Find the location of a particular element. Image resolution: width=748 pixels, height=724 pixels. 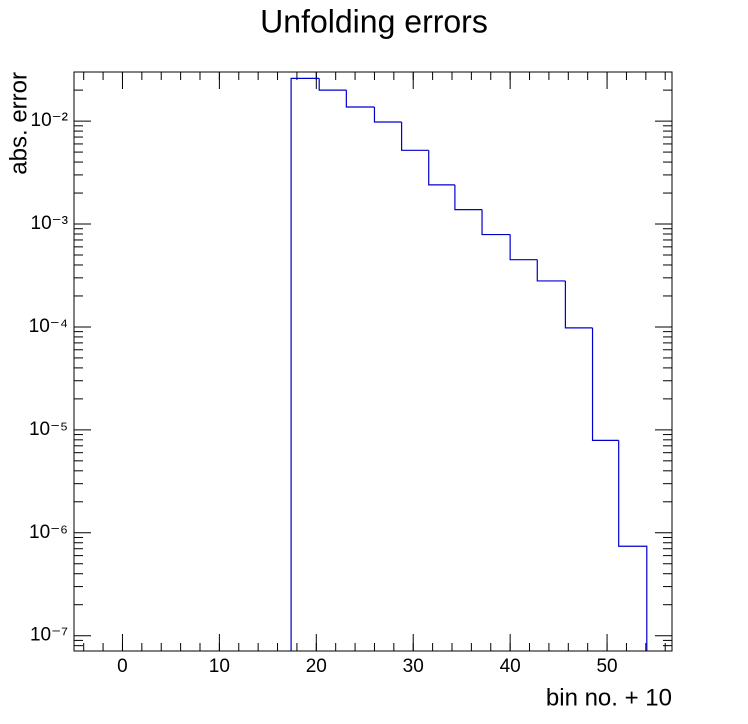

x-tick-label: 40 is located at coordinates (510, 666).